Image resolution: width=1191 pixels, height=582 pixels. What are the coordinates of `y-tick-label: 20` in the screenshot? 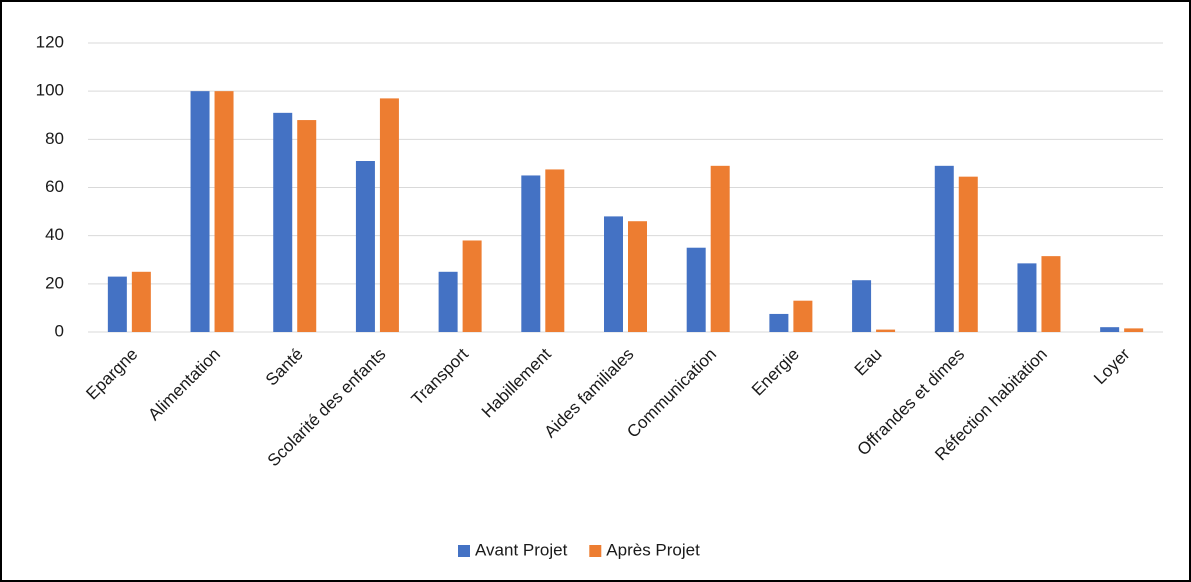 It's located at (54, 282).